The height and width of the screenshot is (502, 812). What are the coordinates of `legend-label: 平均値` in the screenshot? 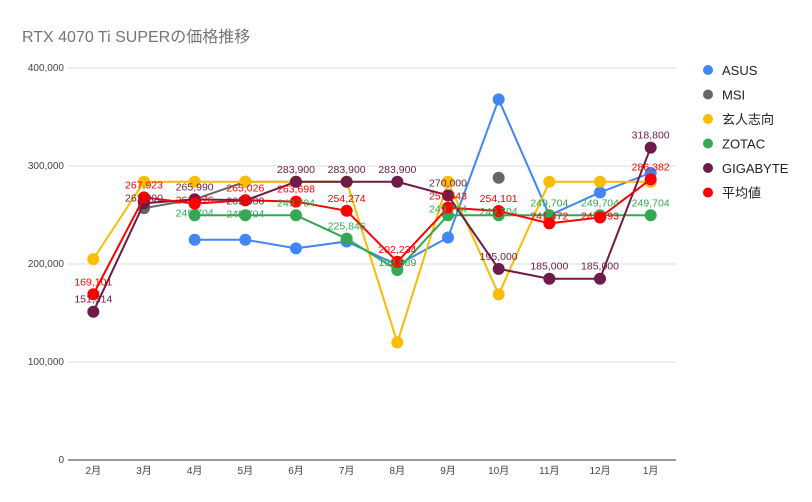 It's located at (741, 193).